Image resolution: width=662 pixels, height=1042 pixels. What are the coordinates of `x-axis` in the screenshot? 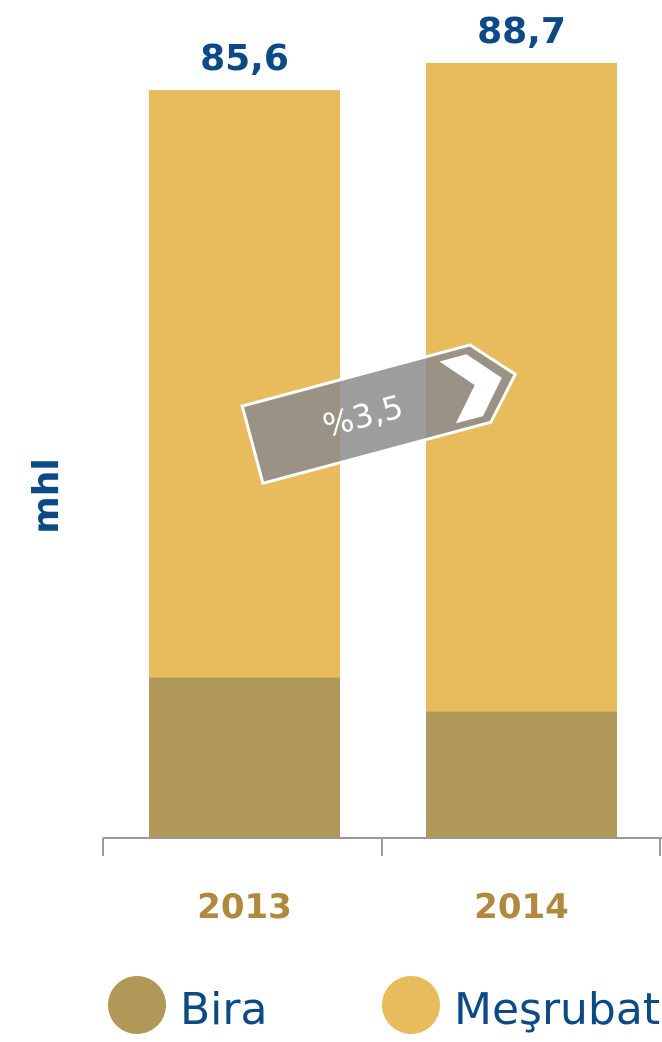 It's located at (382, 846).